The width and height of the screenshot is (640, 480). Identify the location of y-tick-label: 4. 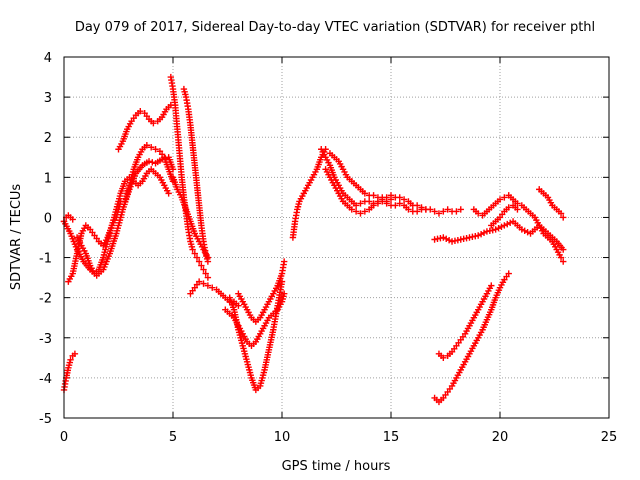
(48, 58).